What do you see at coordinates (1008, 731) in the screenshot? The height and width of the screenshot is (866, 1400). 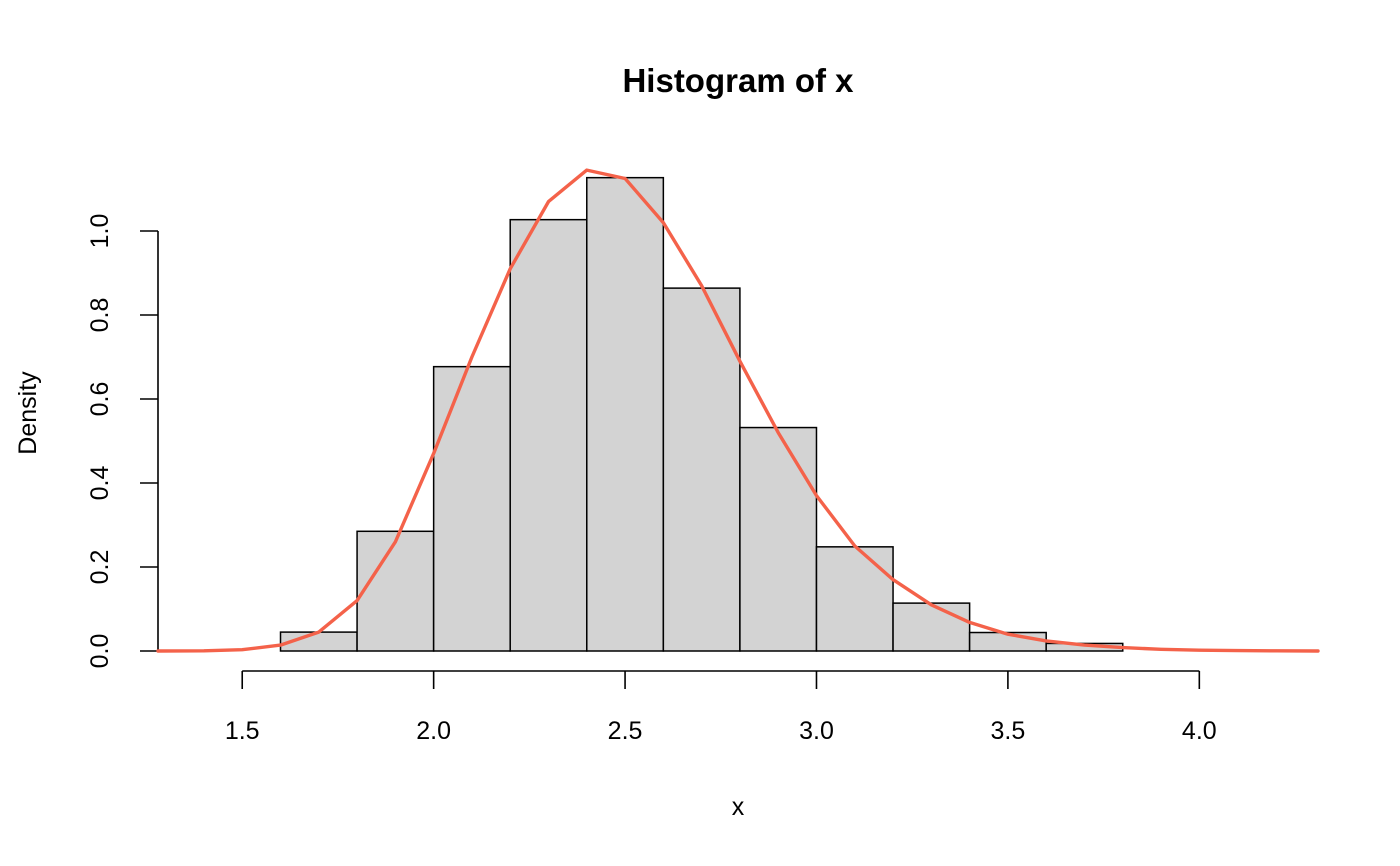 I see `x-tick-label: 3.5` at bounding box center [1008, 731].